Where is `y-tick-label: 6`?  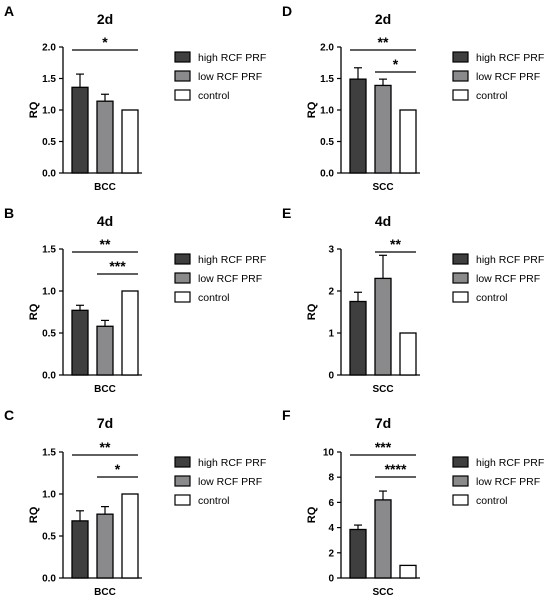 y-tick-label: 6 is located at coordinates (331, 503).